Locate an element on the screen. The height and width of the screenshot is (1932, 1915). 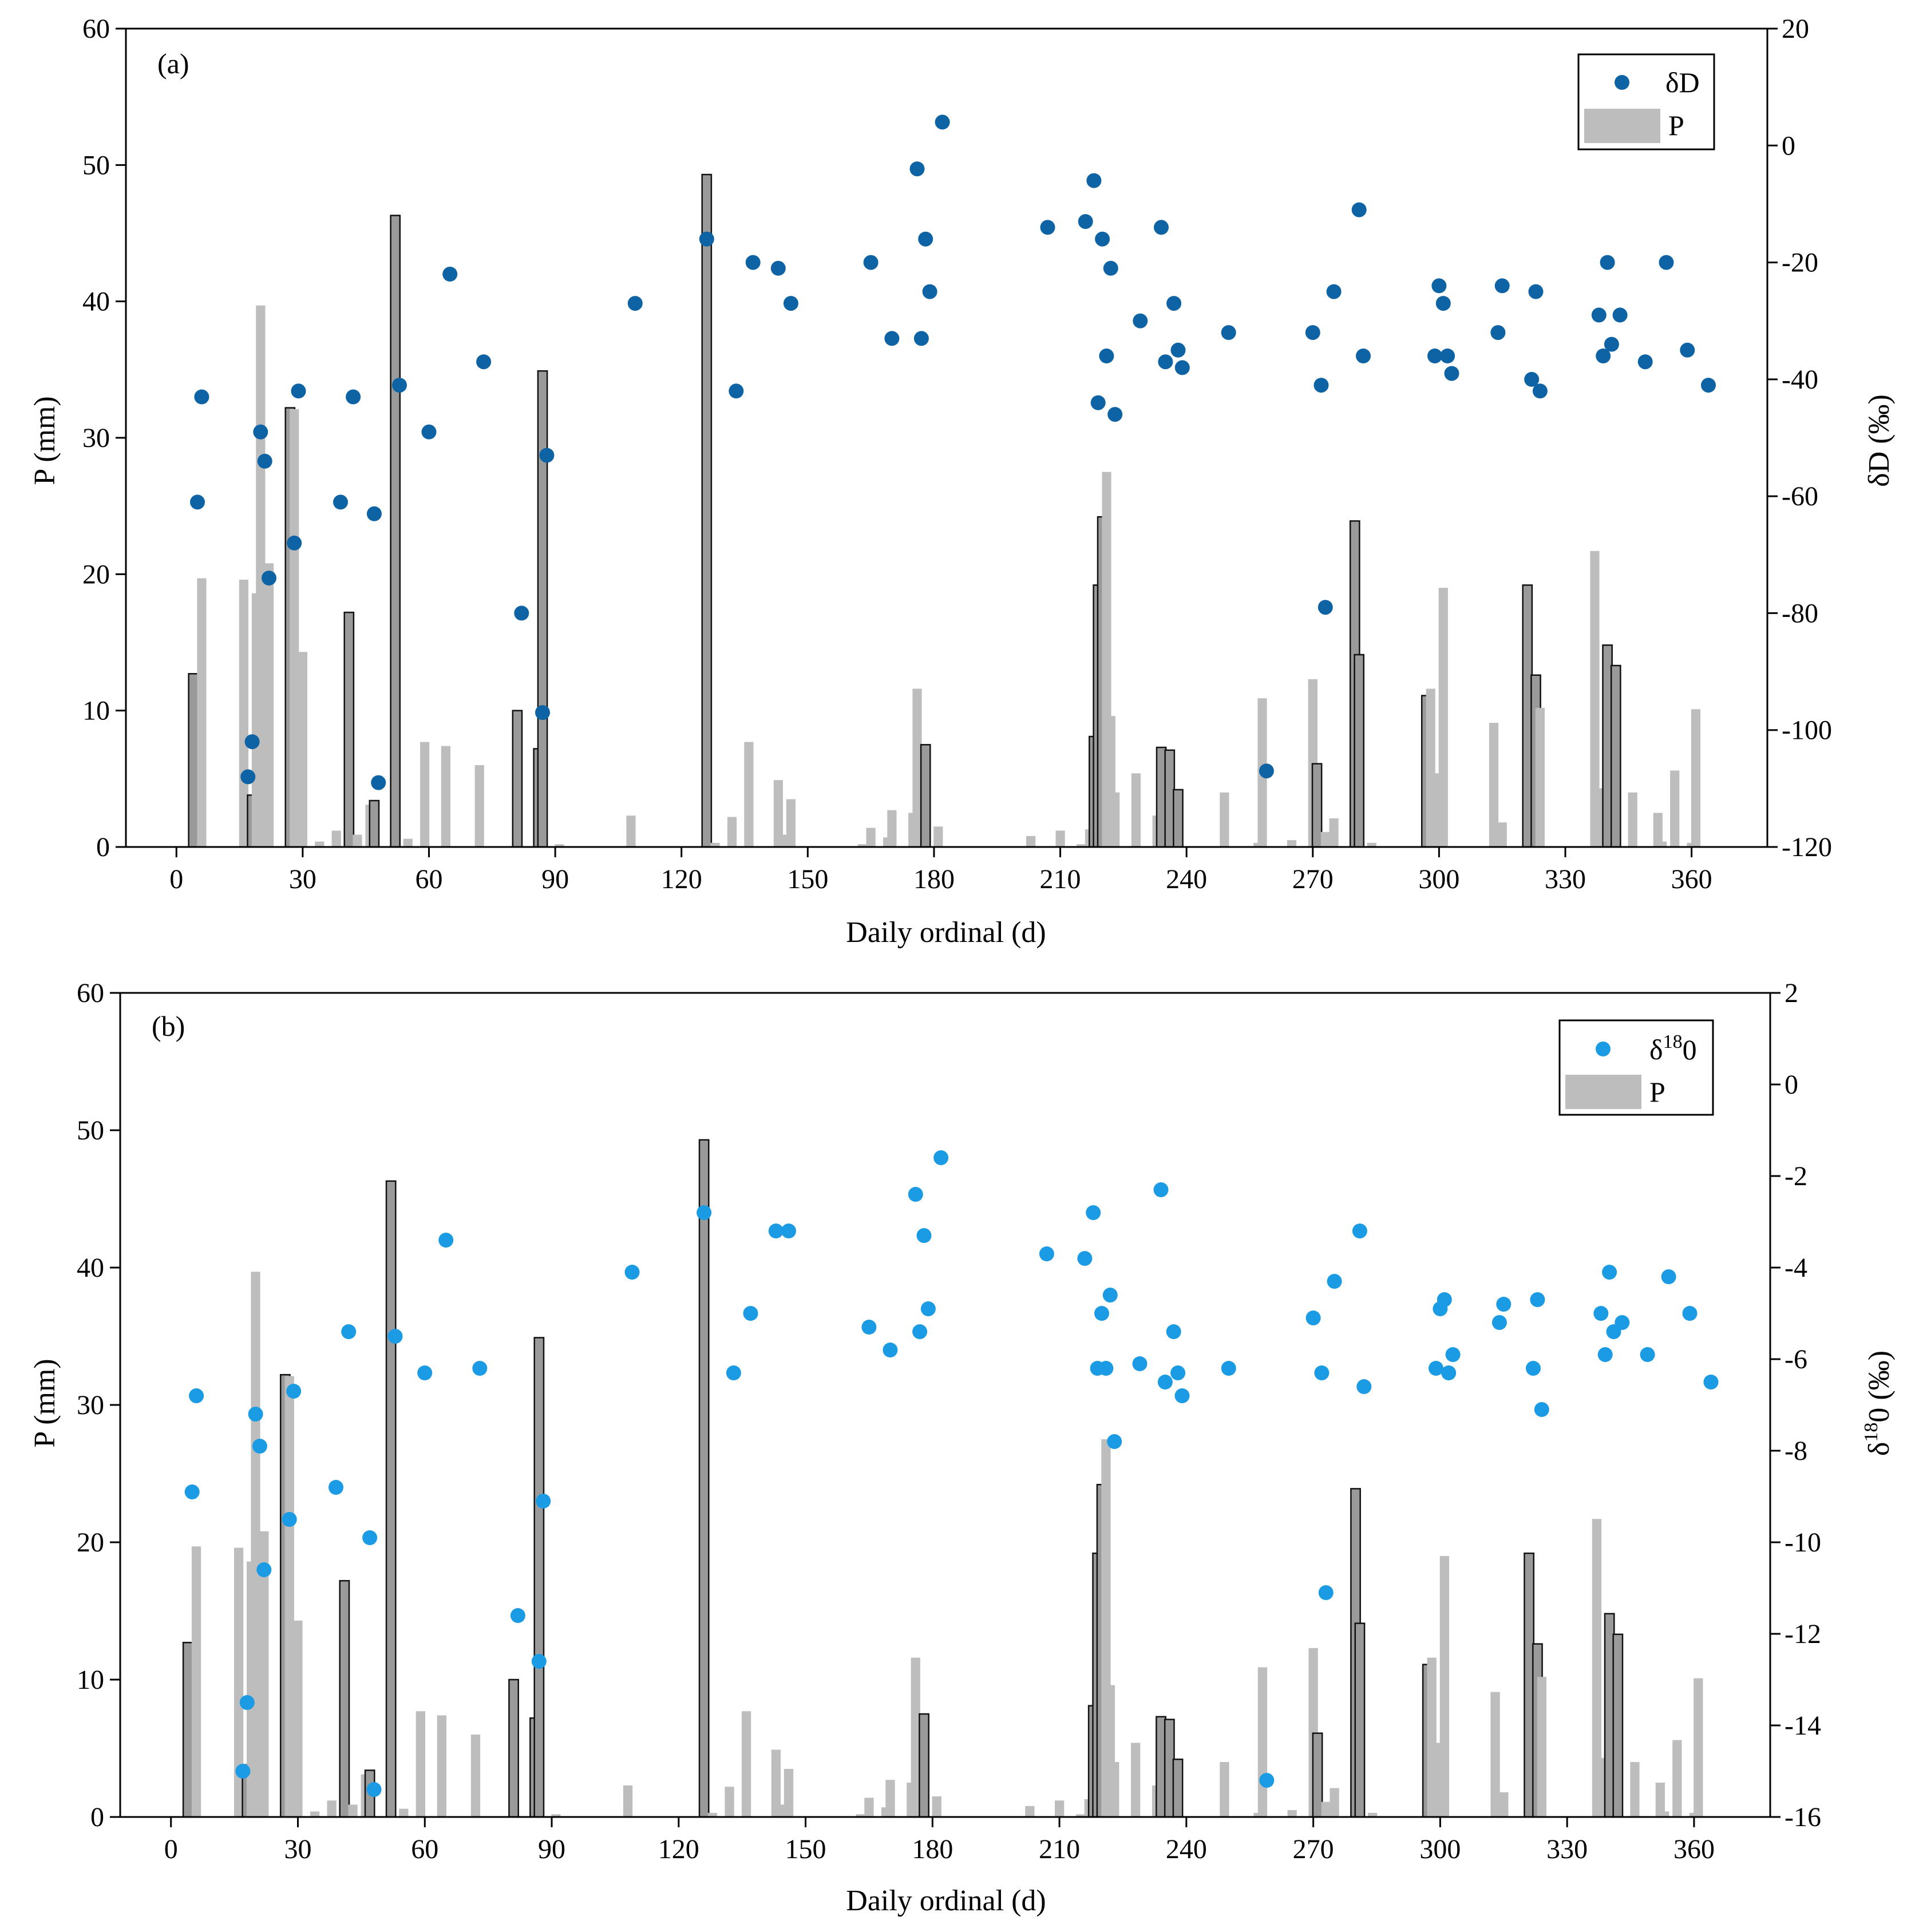
y-right-tick-label-a-5: -20 is located at coordinates (1800, 263).